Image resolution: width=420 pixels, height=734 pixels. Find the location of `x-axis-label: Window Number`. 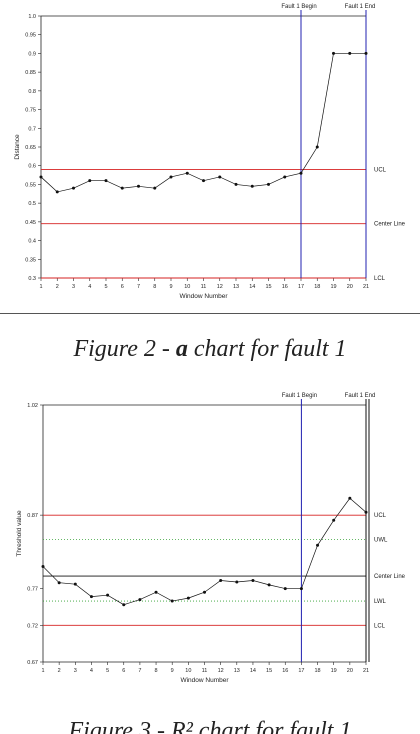

x-axis-label: Window Number is located at coordinates (204, 680).